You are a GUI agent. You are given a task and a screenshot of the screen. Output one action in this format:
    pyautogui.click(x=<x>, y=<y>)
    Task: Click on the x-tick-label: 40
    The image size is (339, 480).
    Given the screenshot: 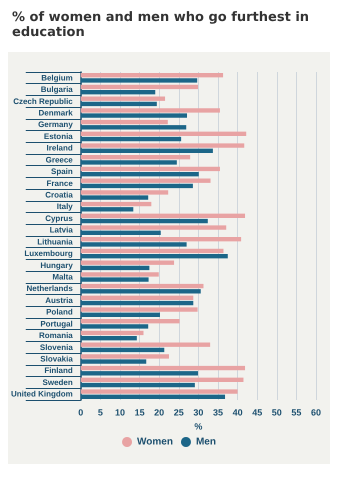 What is the action you would take?
    pyautogui.click(x=237, y=413)
    